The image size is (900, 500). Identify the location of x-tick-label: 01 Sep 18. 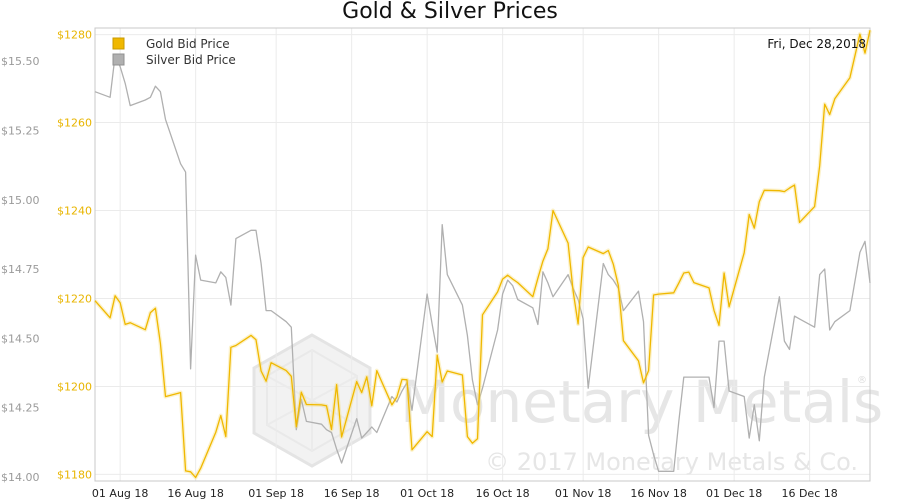
(276, 493).